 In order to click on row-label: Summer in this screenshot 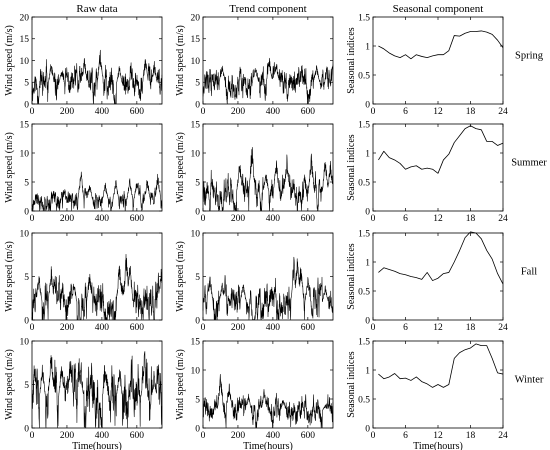, I will do `click(529, 163)`.